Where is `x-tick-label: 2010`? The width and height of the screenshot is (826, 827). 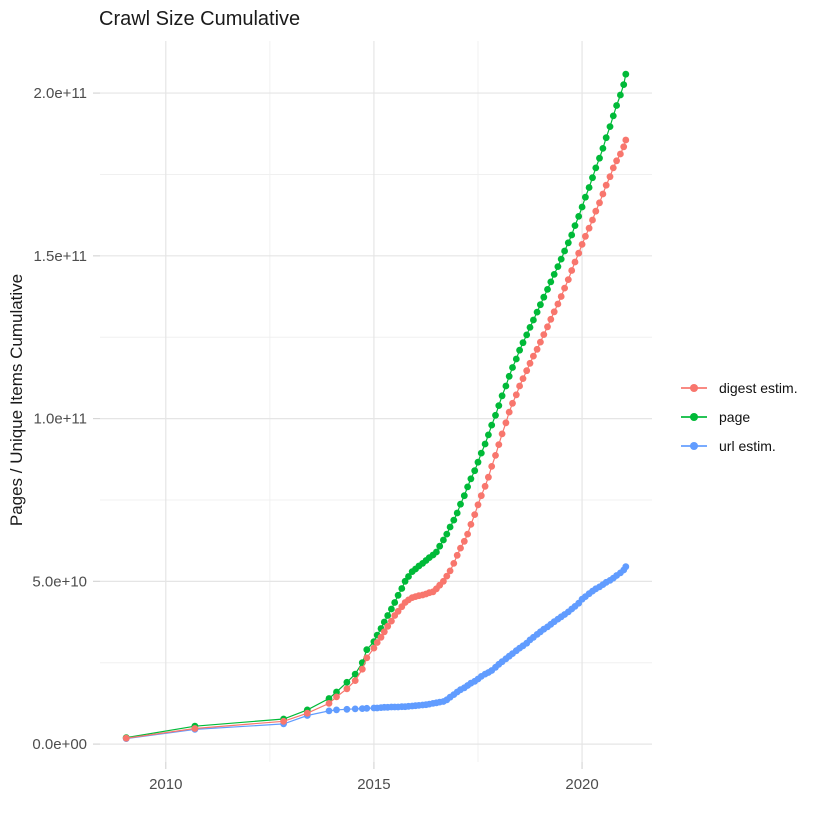 x-tick-label: 2010 is located at coordinates (165, 784).